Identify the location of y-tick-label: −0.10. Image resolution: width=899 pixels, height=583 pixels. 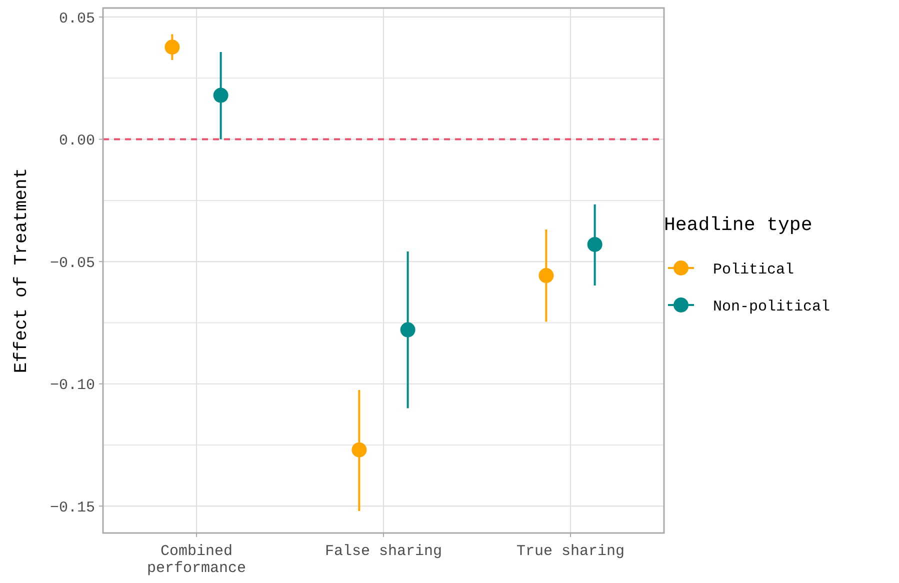
(72, 385).